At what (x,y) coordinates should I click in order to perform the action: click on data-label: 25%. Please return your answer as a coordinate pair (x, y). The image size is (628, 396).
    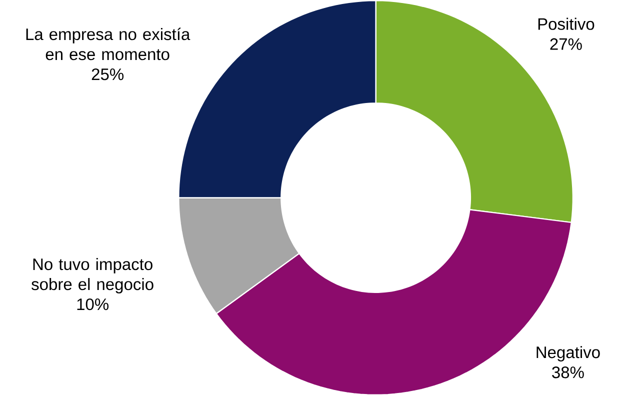
    Looking at the image, I should click on (108, 74).